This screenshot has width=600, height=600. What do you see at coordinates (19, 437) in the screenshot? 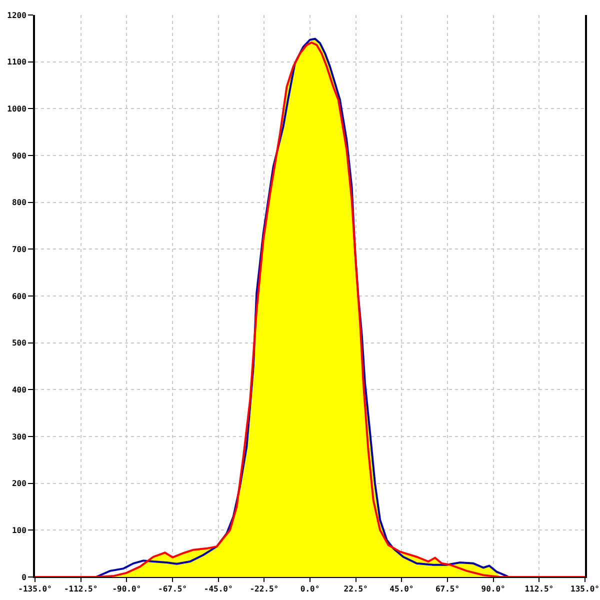
I see `y-tick-label: 300` at bounding box center [19, 437].